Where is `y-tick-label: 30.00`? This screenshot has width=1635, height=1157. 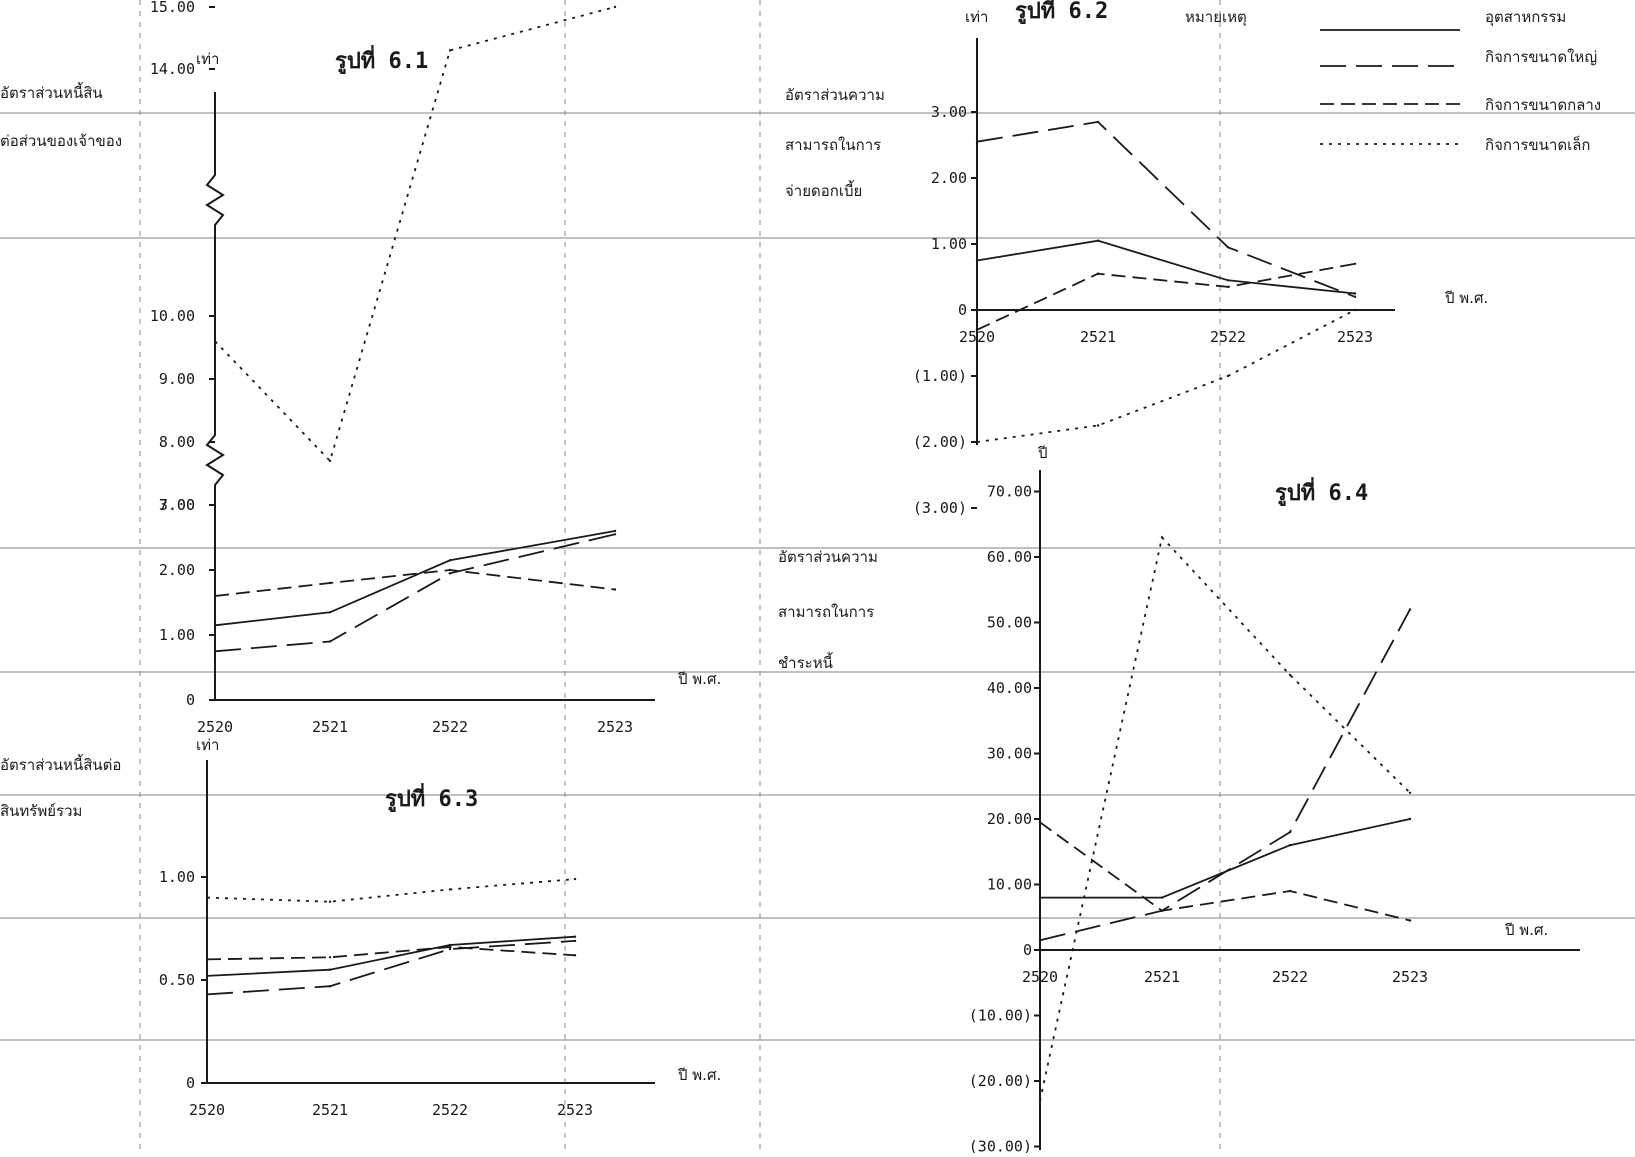 y-tick-label: 30.00 is located at coordinates (1009, 754).